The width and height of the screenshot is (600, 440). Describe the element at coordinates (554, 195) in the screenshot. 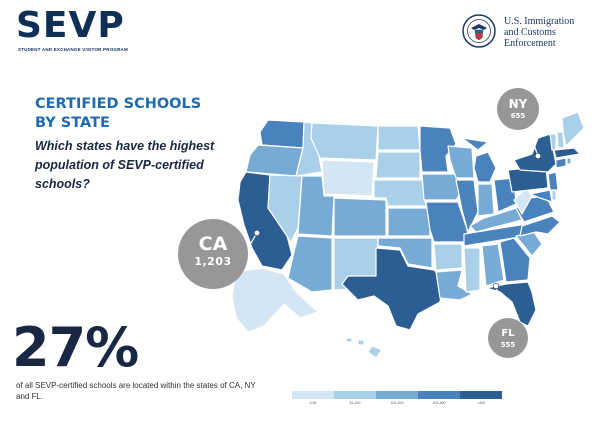

I see `state-de` at that location.